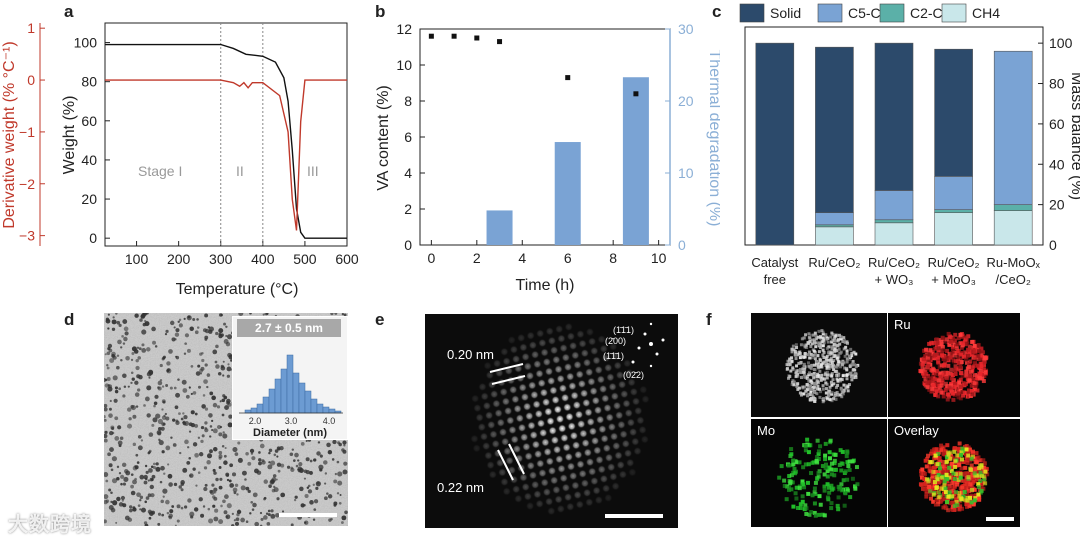  Describe the element at coordinates (380, 11) in the screenshot. I see `panel-letter-b: b` at that location.